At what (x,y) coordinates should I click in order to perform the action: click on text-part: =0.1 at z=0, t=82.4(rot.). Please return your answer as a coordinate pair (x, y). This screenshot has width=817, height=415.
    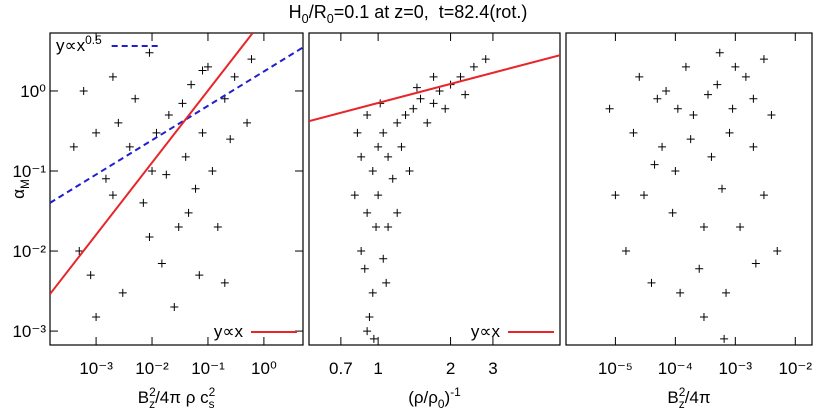
    Looking at the image, I should click on (431, 12).